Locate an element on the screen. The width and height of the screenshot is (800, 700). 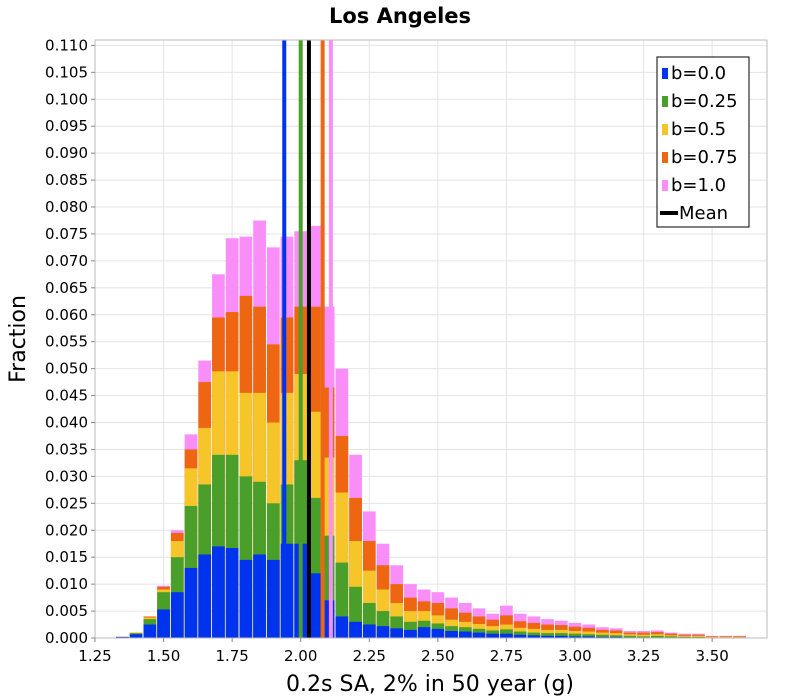
y-tick-label: 0.080 is located at coordinates (66, 207).